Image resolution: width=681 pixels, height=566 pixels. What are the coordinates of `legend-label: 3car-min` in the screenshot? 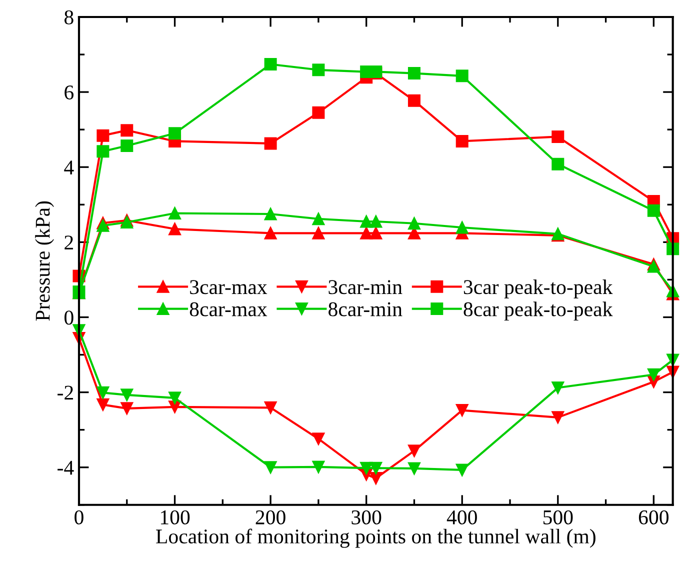 It's located at (365, 287).